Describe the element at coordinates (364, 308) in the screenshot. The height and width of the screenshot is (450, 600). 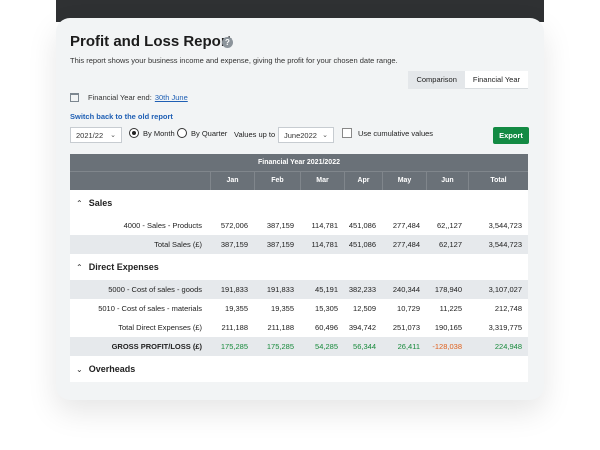
I see `cell-value: 12,509` at that location.